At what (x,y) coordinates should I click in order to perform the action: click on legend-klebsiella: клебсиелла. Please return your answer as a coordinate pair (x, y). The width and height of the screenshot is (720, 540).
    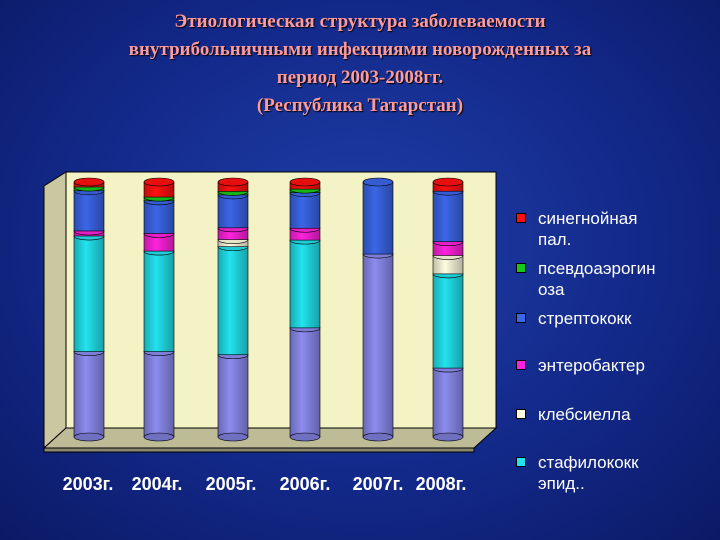
    Looking at the image, I should click on (616, 414).